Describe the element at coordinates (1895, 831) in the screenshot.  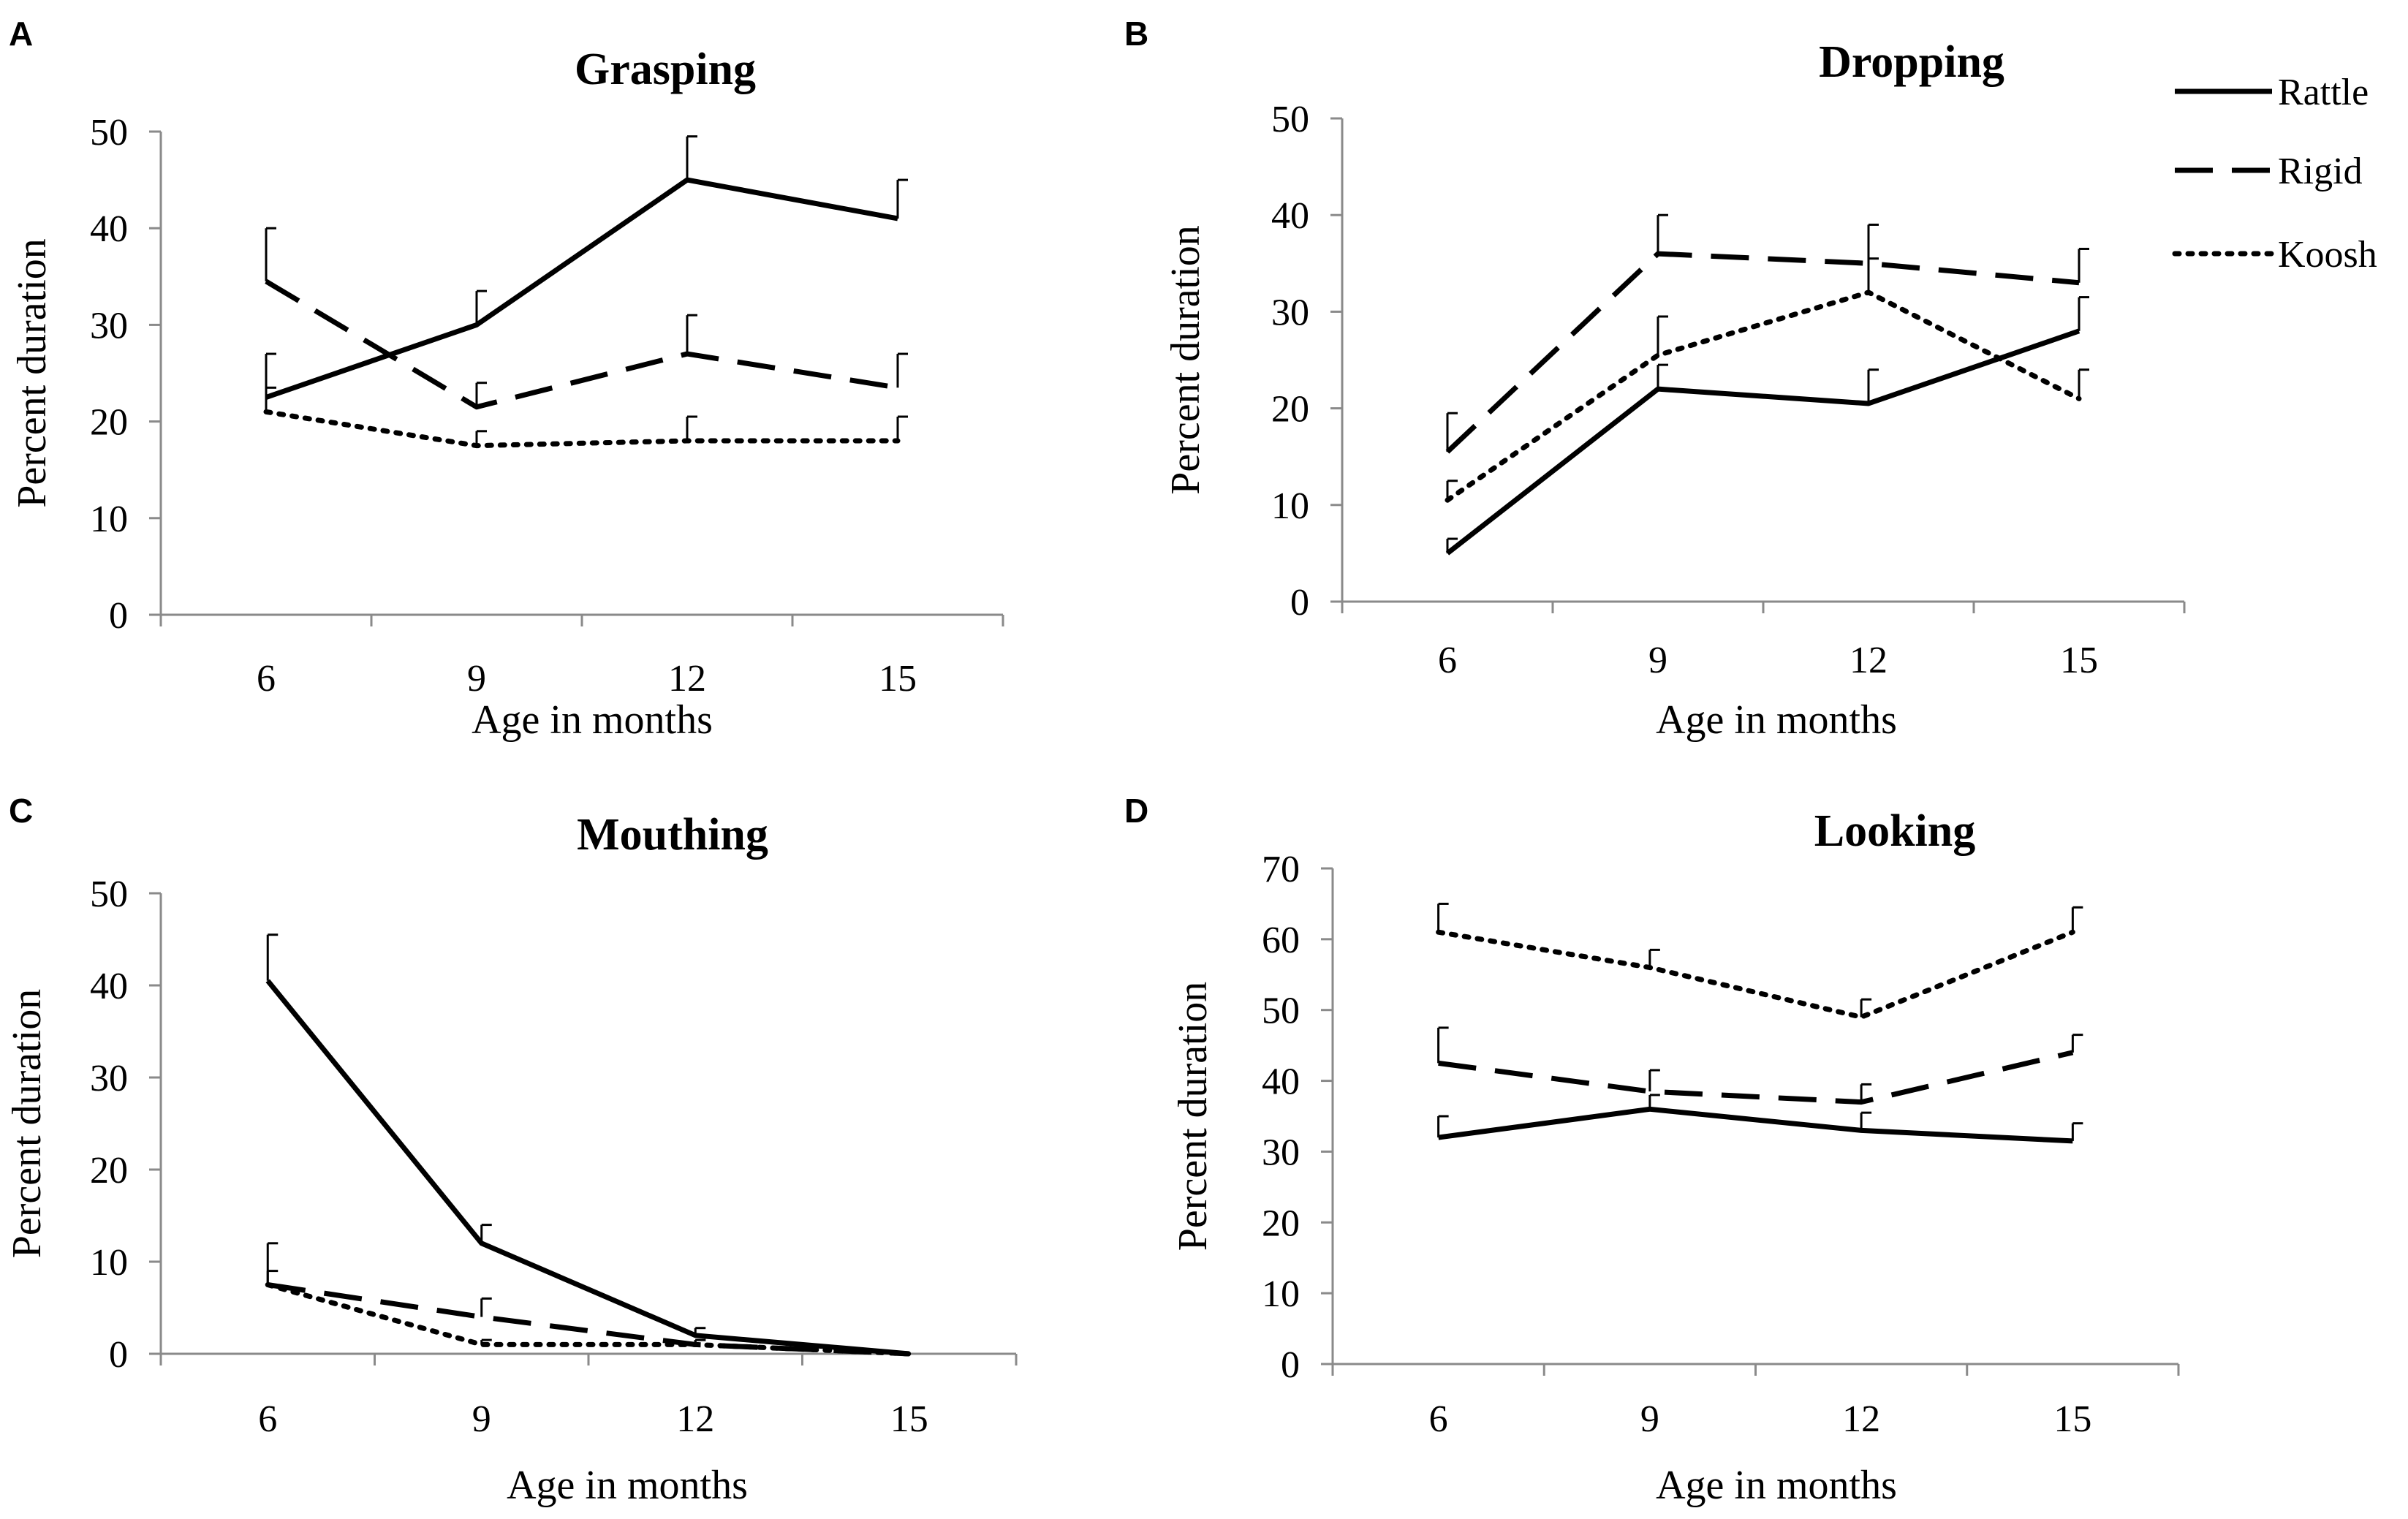
I see `chart-title: Looking` at that location.